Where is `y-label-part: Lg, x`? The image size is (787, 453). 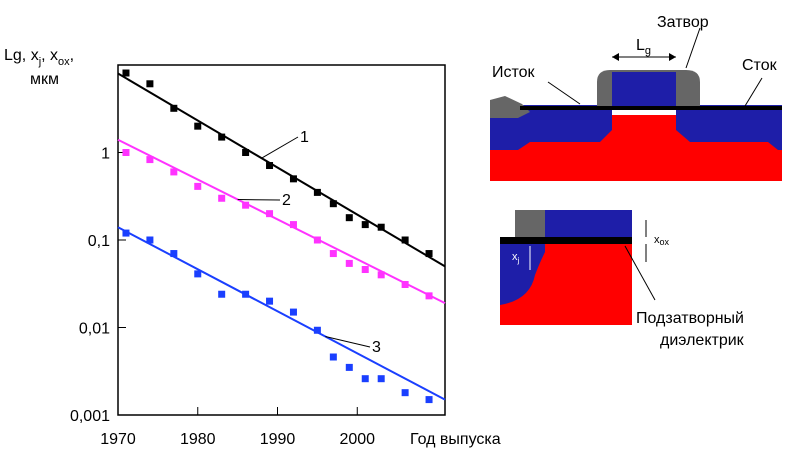 y-label-part: Lg, x is located at coordinates (21, 55).